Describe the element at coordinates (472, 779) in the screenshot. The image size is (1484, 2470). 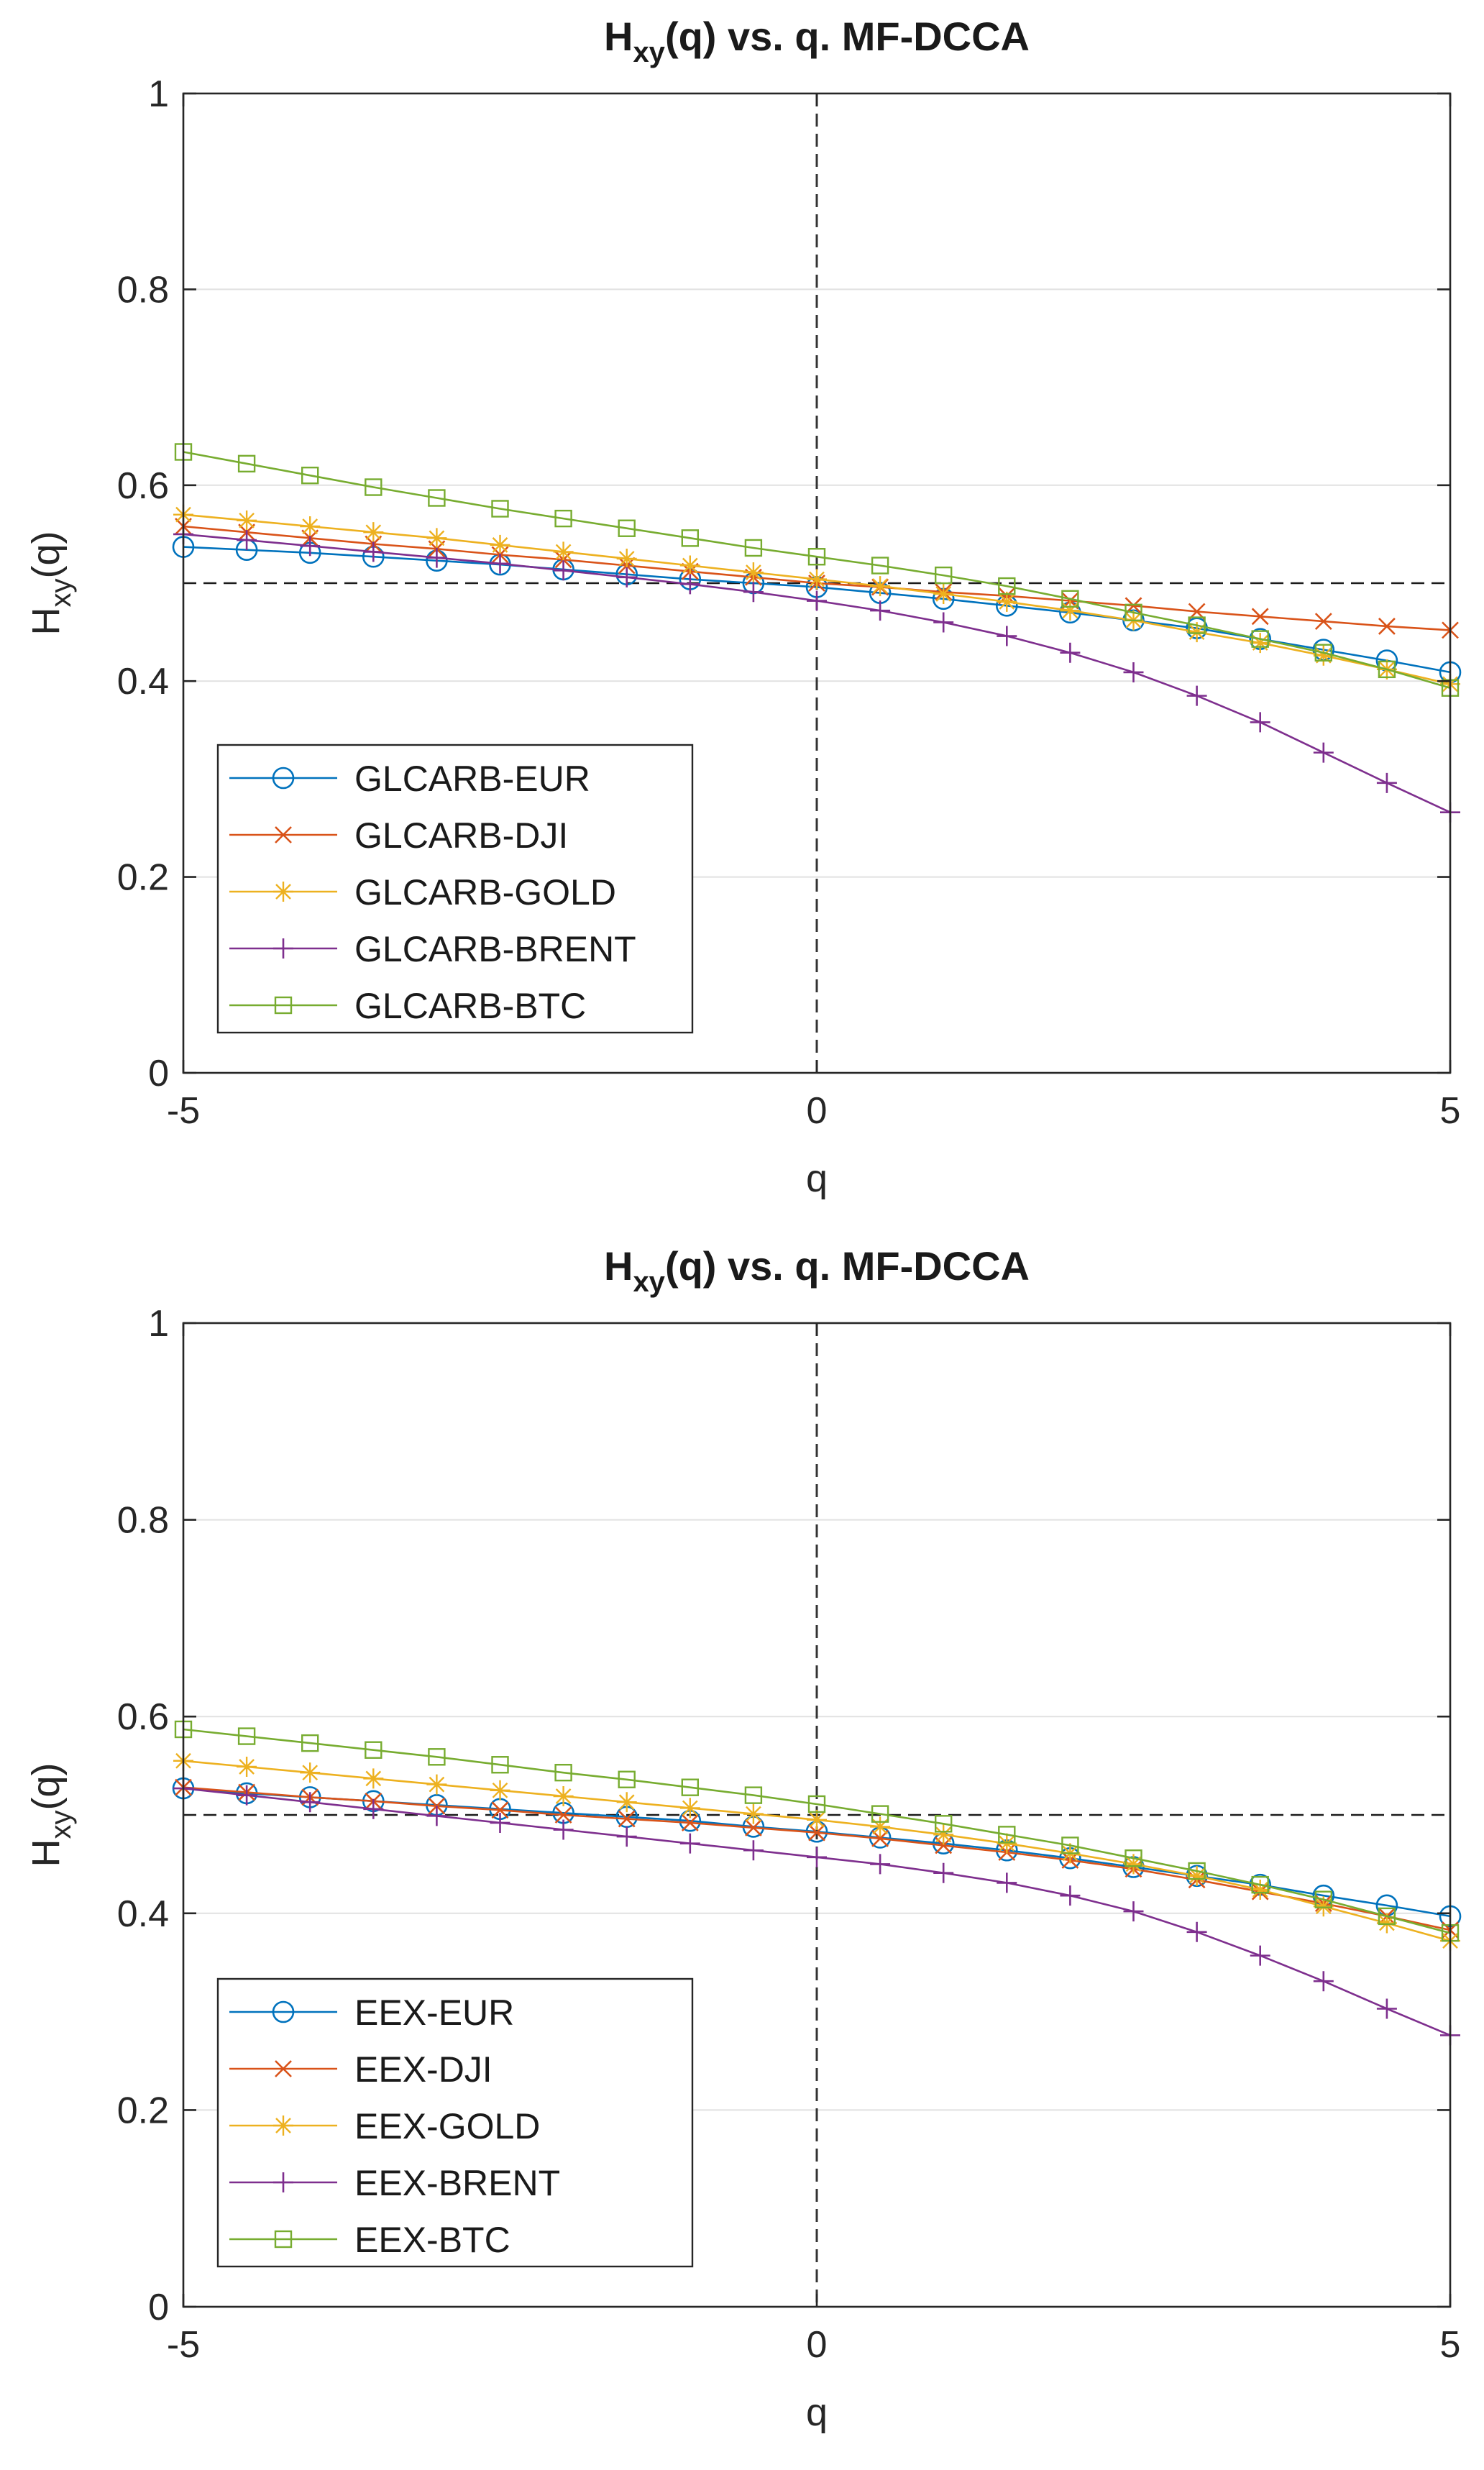
I see `legend-label: GLCARB-EUR` at that location.